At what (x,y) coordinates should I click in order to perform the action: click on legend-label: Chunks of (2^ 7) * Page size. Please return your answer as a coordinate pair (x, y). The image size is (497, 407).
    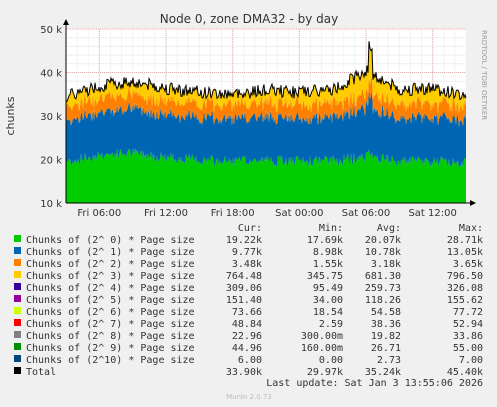
    Looking at the image, I should click on (110, 324).